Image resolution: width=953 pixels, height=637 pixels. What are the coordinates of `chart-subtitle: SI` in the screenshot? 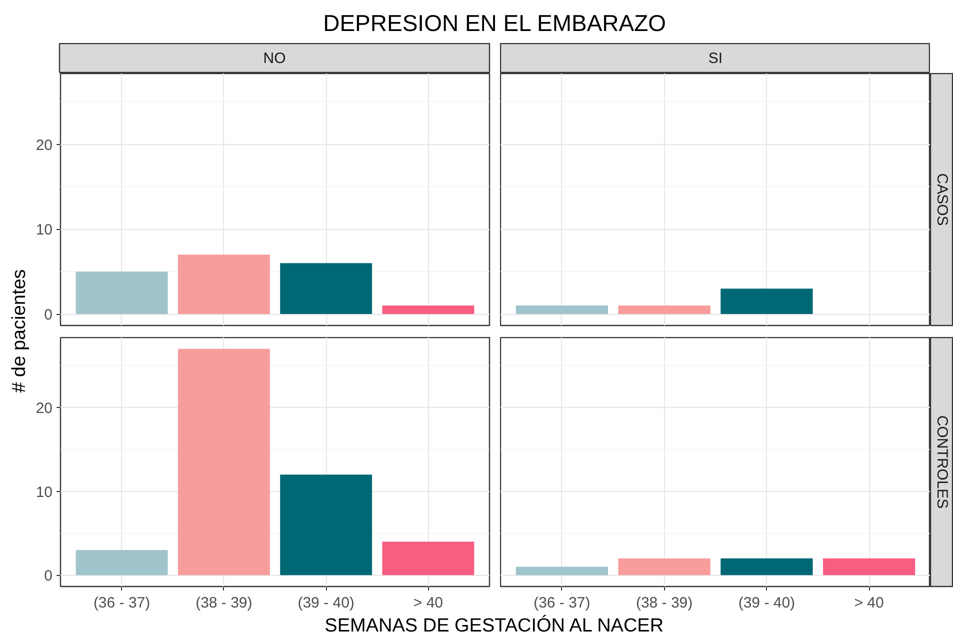 It's located at (715, 58).